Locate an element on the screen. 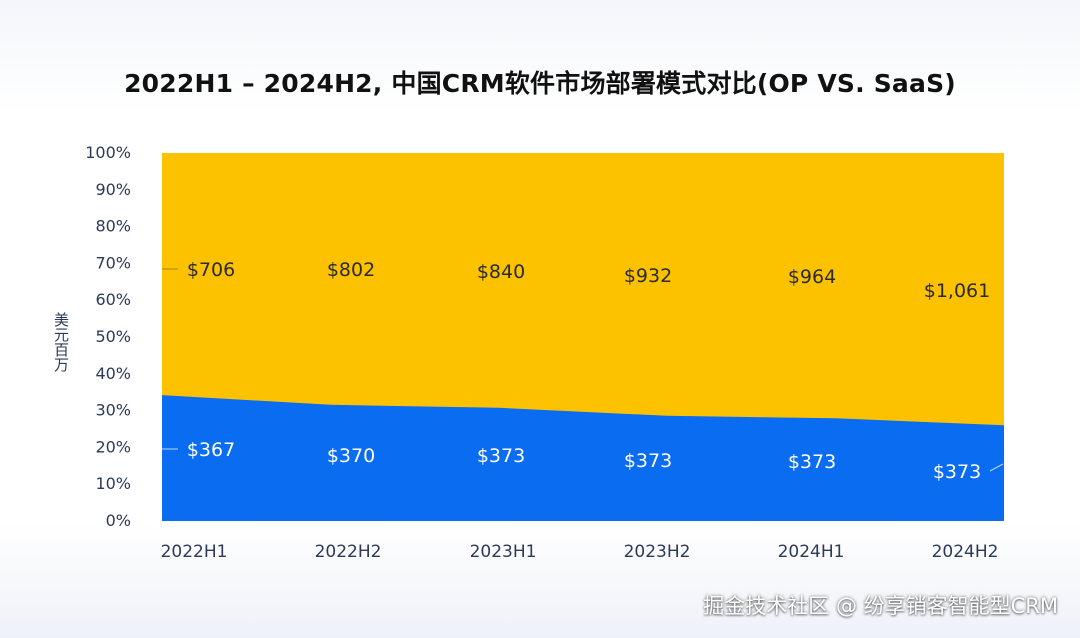 Image resolution: width=1080 pixels, height=638 pixels. x-tick-label: 2024H1 is located at coordinates (811, 552).